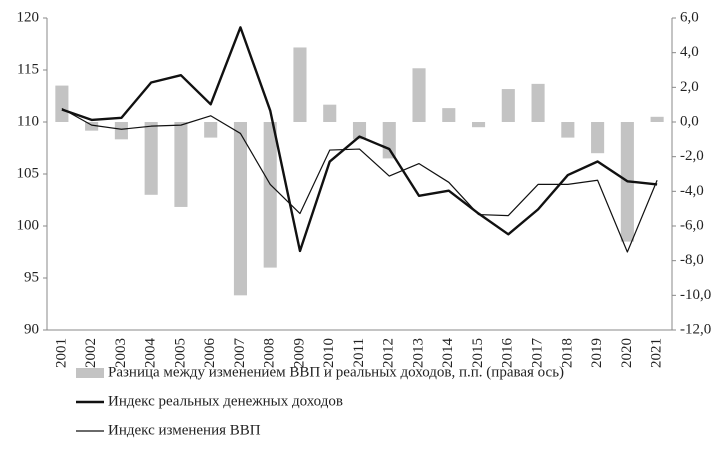  What do you see at coordinates (91, 353) in the screenshot?
I see `x-tick-label: 2002` at bounding box center [91, 353].